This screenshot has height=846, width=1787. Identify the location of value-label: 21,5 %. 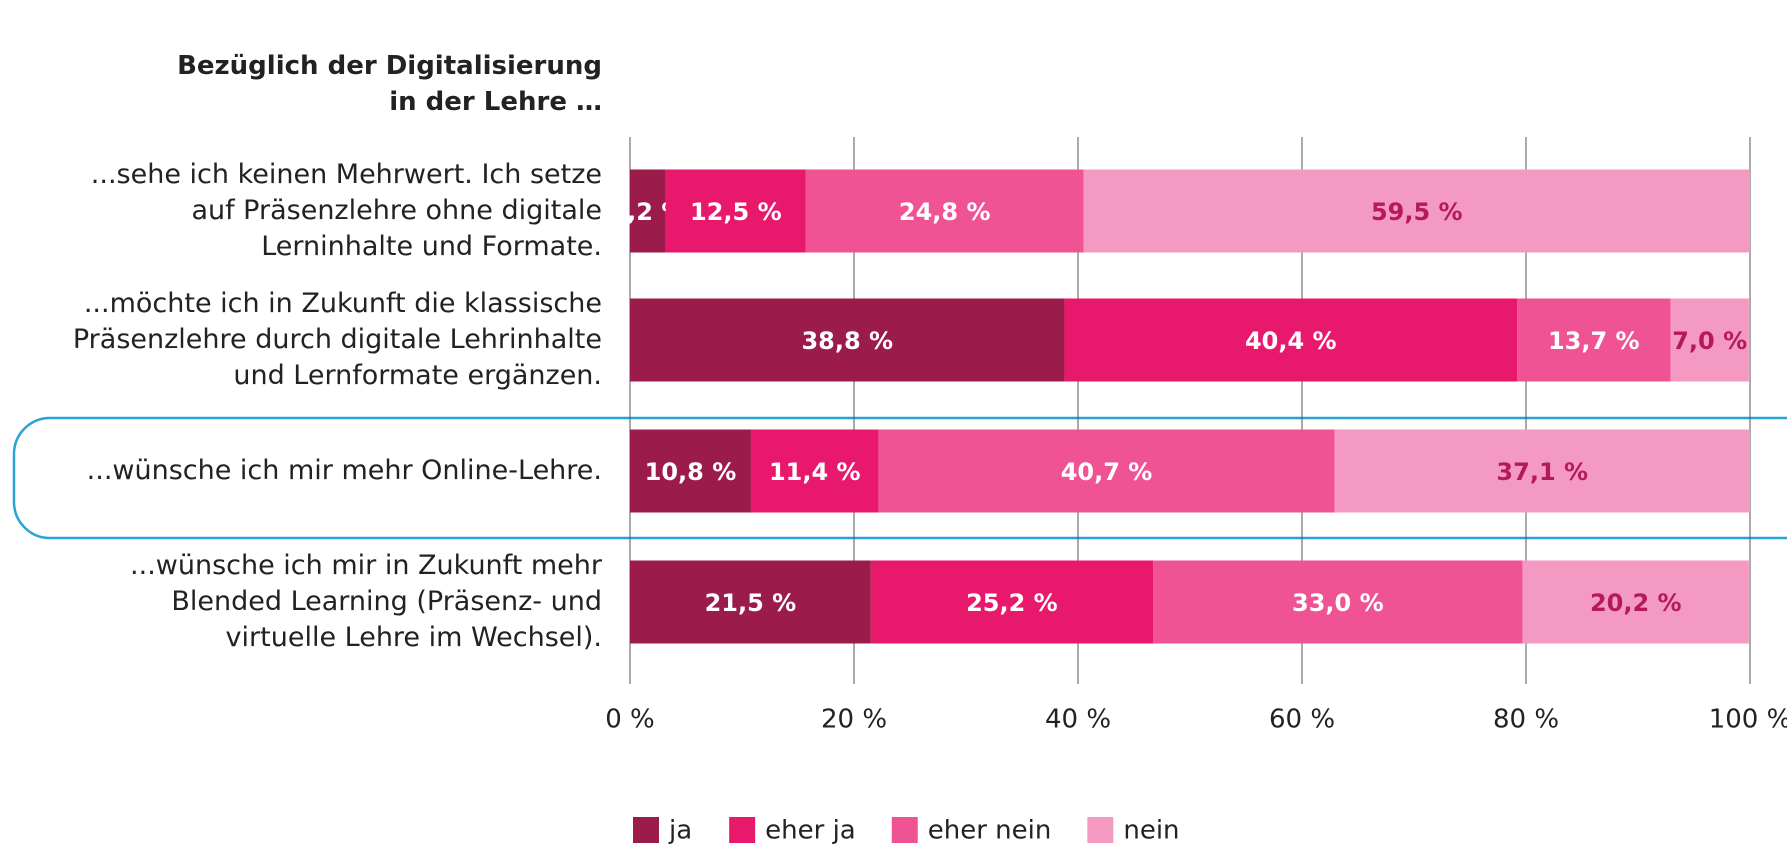
(751, 603).